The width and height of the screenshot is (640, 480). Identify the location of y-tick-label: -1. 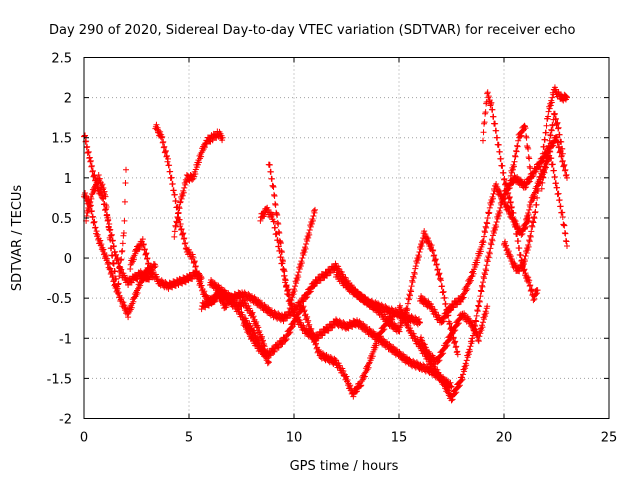
(65, 339).